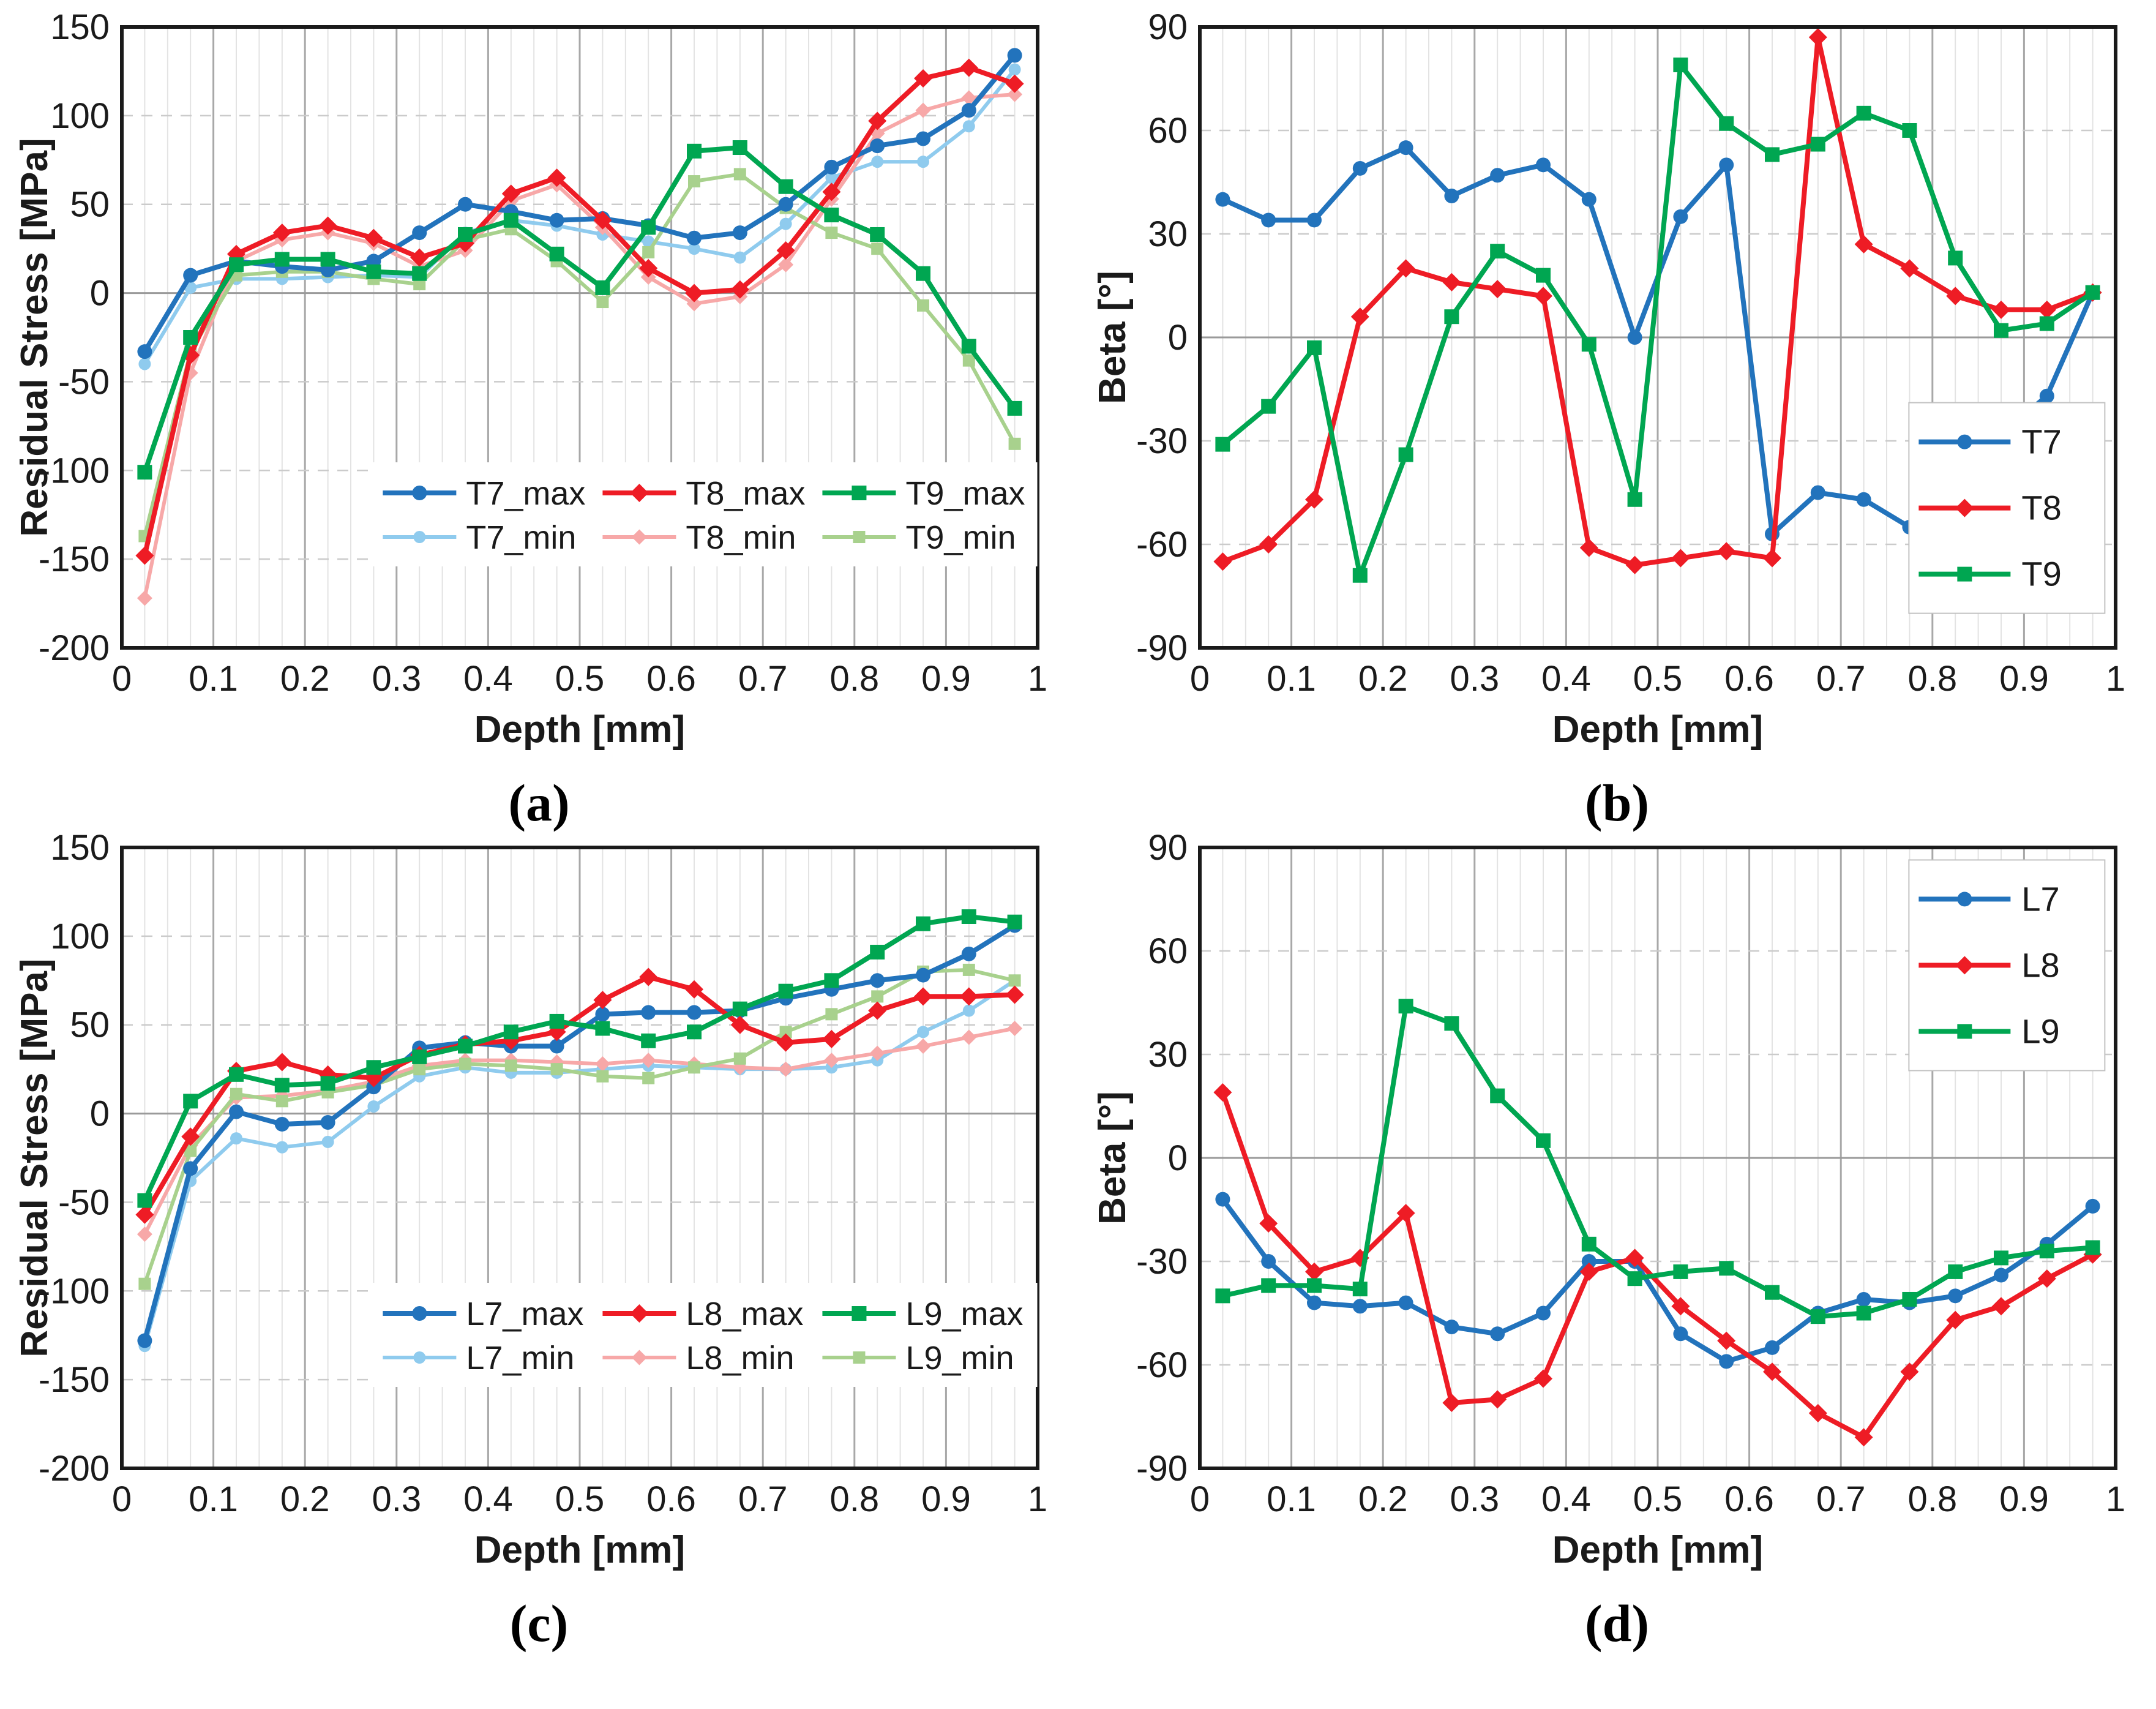  What do you see at coordinates (74, 648) in the screenshot?
I see `y-tick-label: -200` at bounding box center [74, 648].